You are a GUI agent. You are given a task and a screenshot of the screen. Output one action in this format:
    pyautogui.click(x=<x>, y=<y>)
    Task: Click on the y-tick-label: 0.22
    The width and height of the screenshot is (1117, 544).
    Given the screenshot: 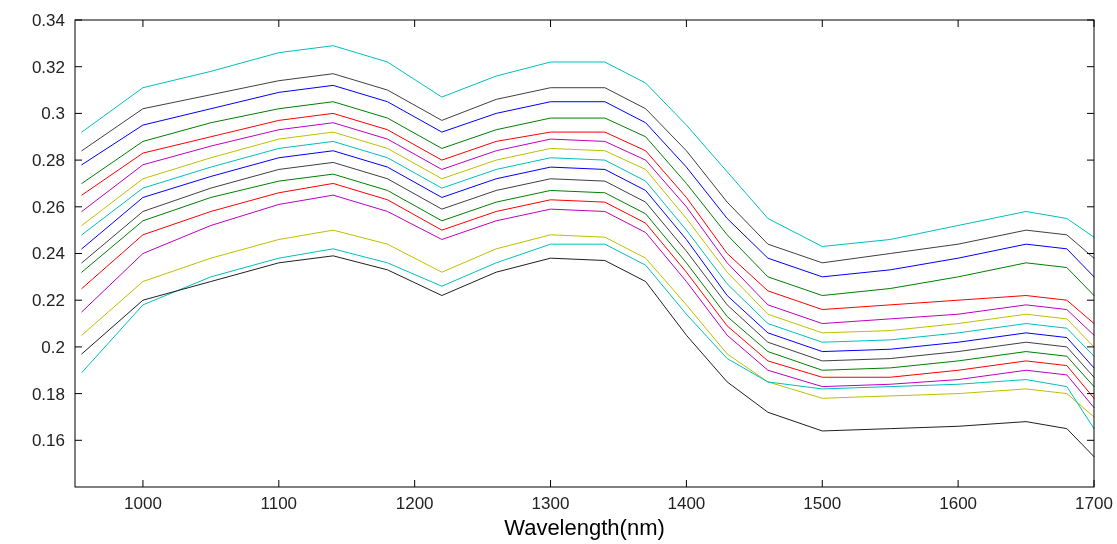 What is the action you would take?
    pyautogui.click(x=48, y=301)
    